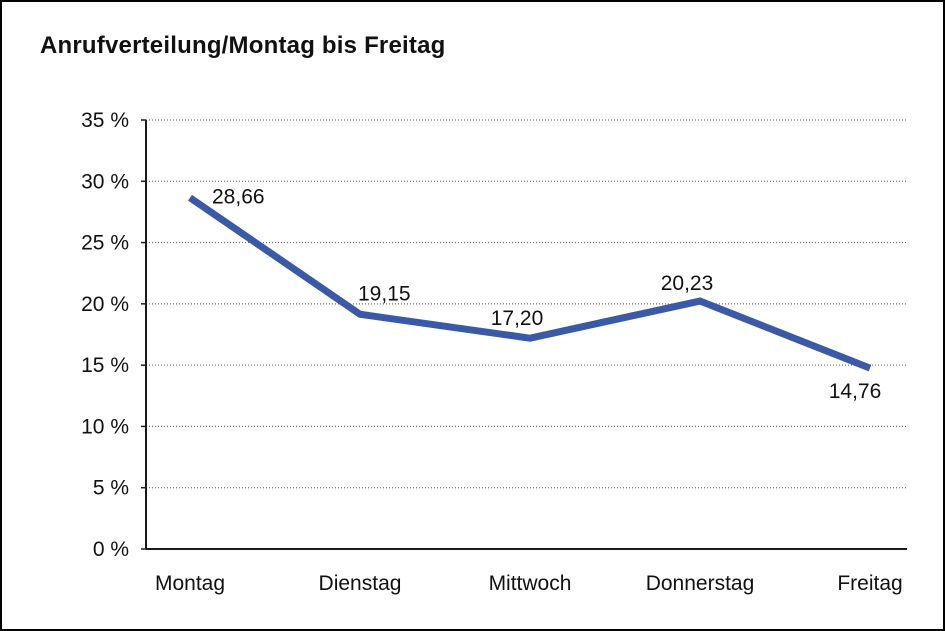 The height and width of the screenshot is (631, 945). What do you see at coordinates (855, 391) in the screenshot?
I see `value-label: 14,76` at bounding box center [855, 391].